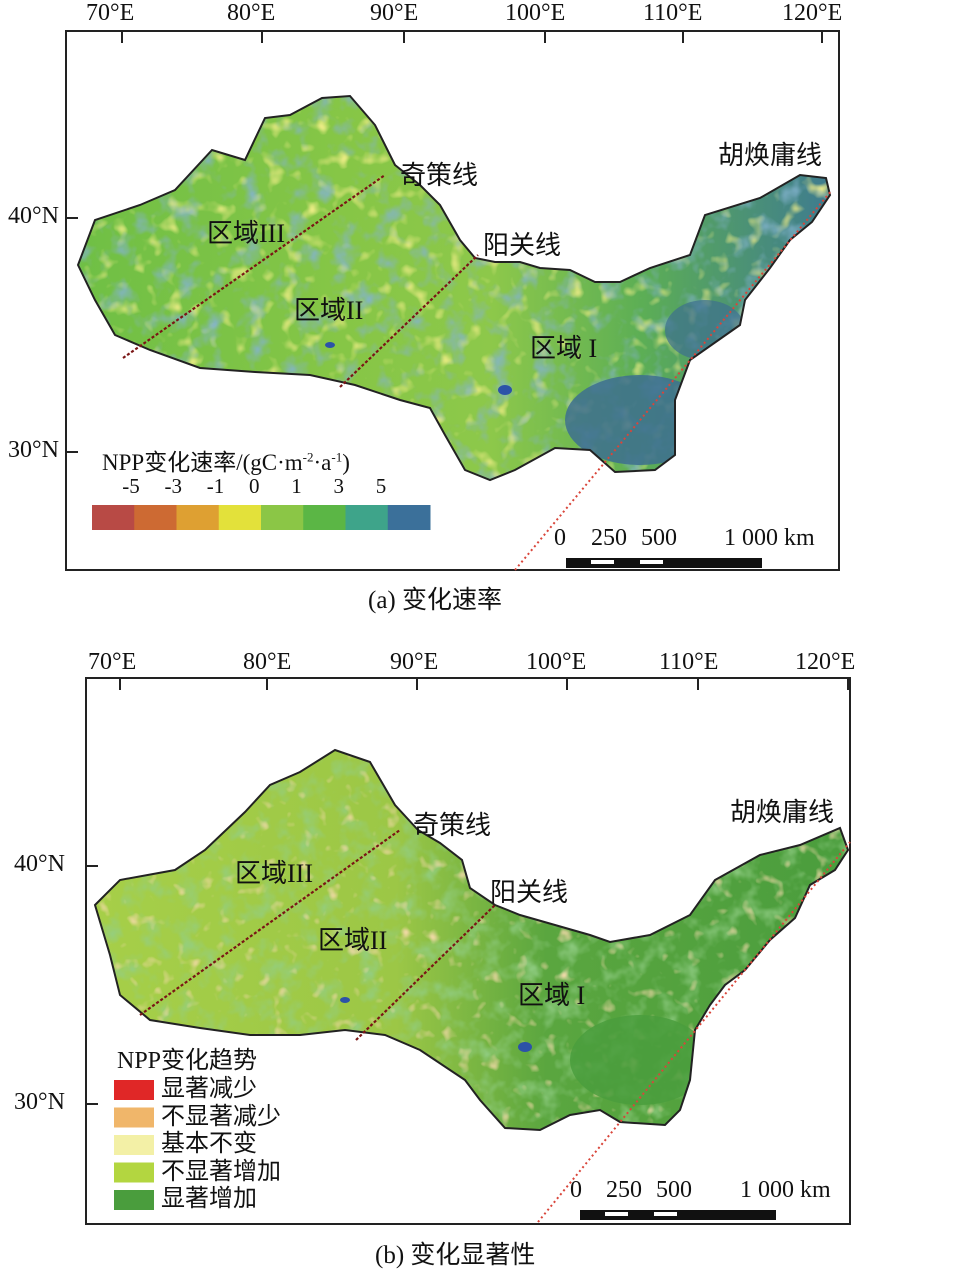 The image size is (956, 1288). I want to click on panel-a-scale-1000: 1 000 km, so click(769, 538).